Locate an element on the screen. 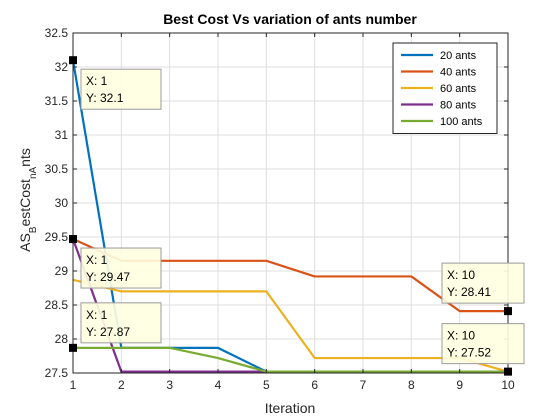  x-tick-label: 1 is located at coordinates (73, 385).